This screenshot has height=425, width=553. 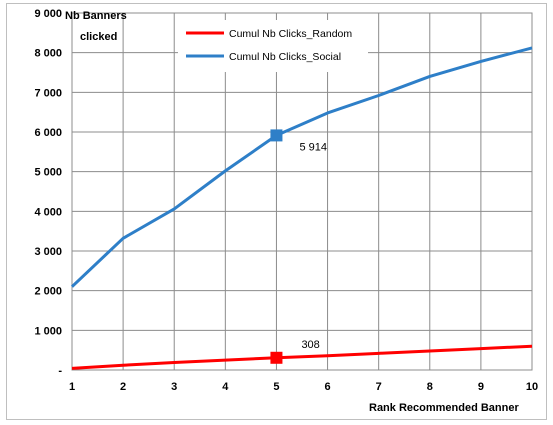 What do you see at coordinates (48, 93) in the screenshot?
I see `y-tick-label: 7 000` at bounding box center [48, 93].